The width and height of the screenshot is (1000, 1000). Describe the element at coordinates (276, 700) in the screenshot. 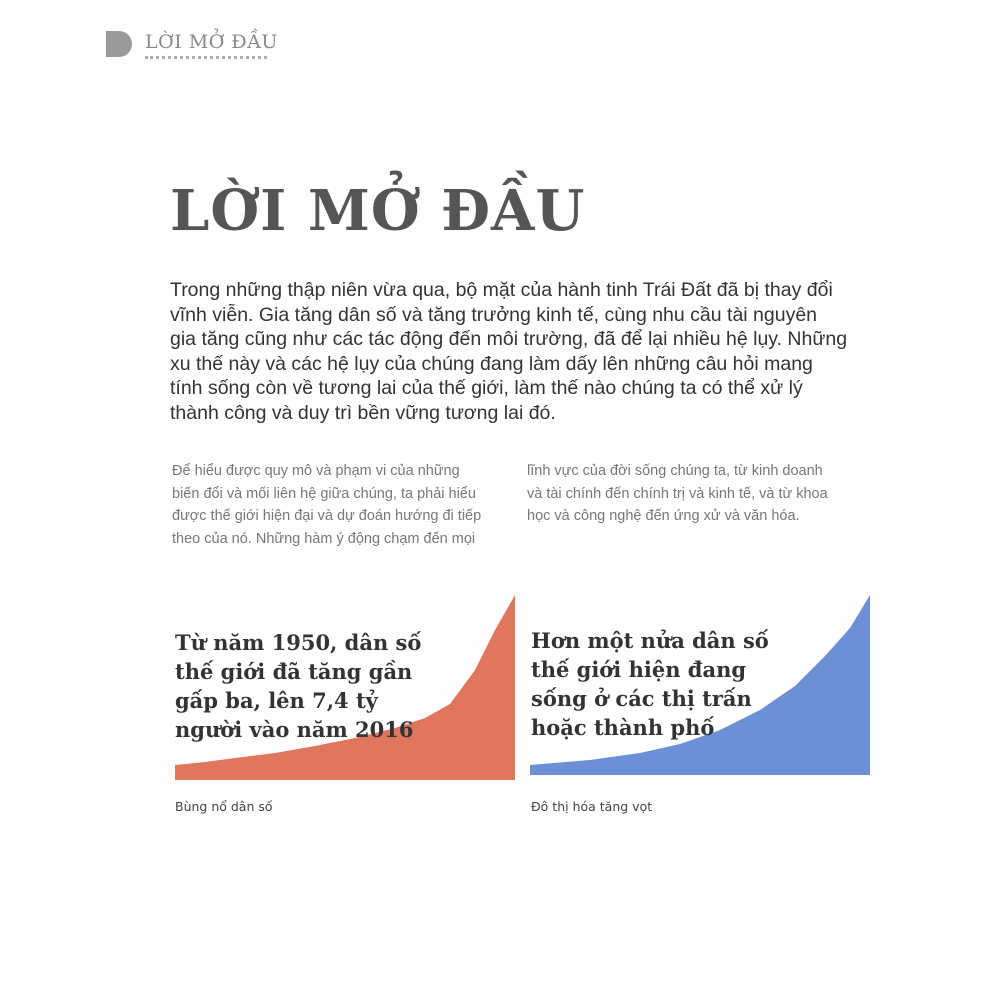

I see `headline-line: gấp ba, lên 7,4 tỷ` at that location.